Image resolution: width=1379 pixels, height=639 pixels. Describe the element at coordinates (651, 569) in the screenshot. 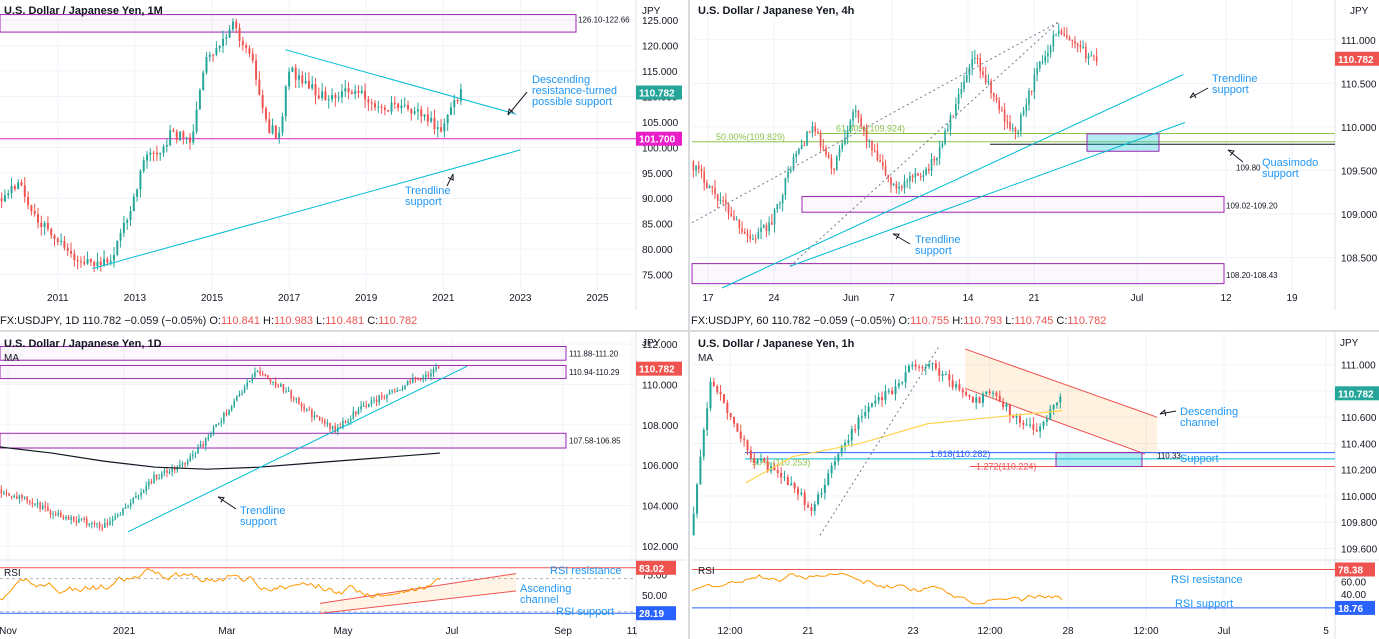

I see `rsi-tag: 83.02` at that location.